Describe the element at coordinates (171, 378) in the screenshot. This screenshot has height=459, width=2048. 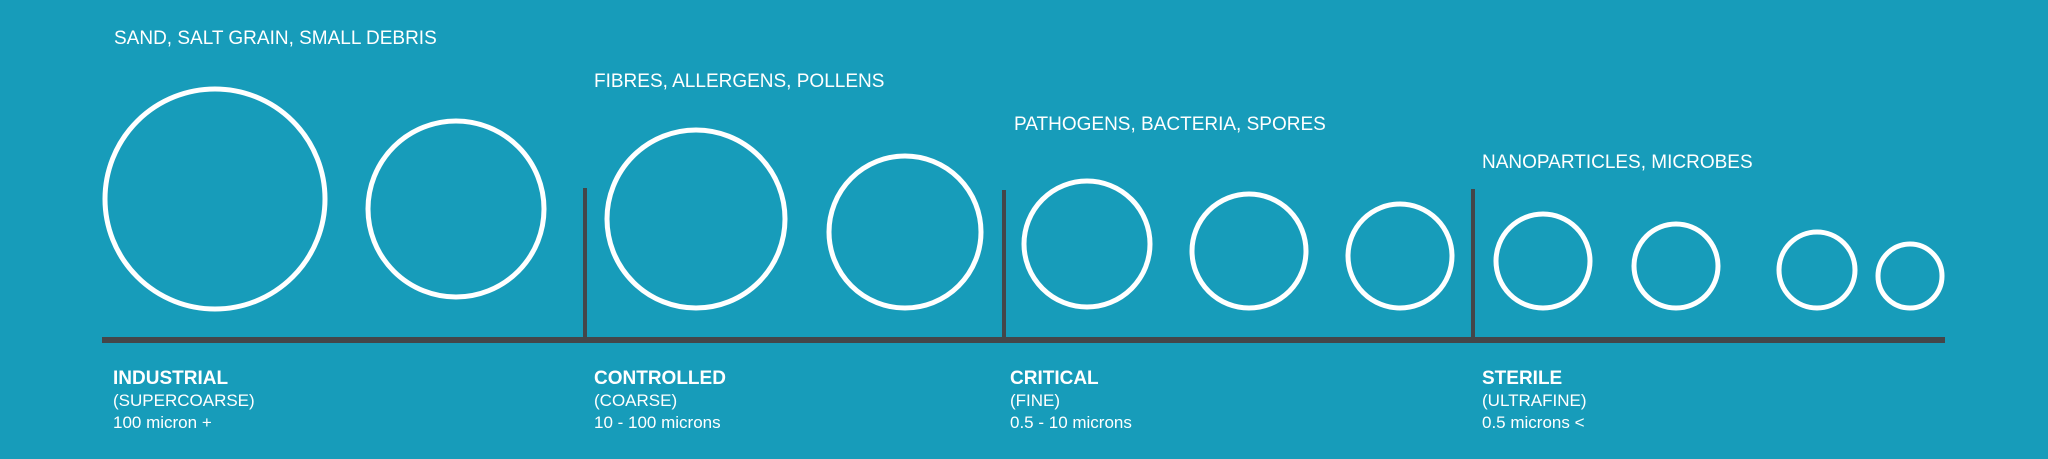
I see `category-name: INDUSTRIAL` at that location.